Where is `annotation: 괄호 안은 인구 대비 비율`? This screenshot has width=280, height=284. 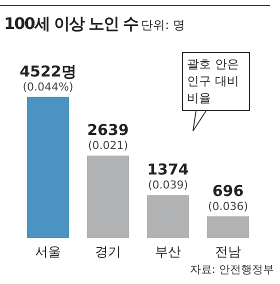
annotation: 괄호 안은 인구 대비 비율 is located at coordinates (216, 81).